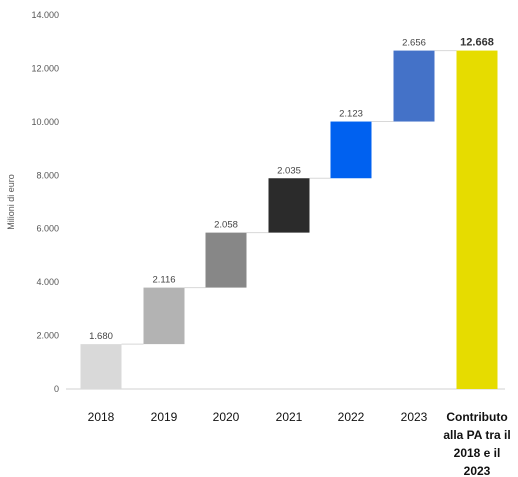 The height and width of the screenshot is (477, 518). What do you see at coordinates (477, 453) in the screenshot?
I see `category-label: 2018 e il` at bounding box center [477, 453].